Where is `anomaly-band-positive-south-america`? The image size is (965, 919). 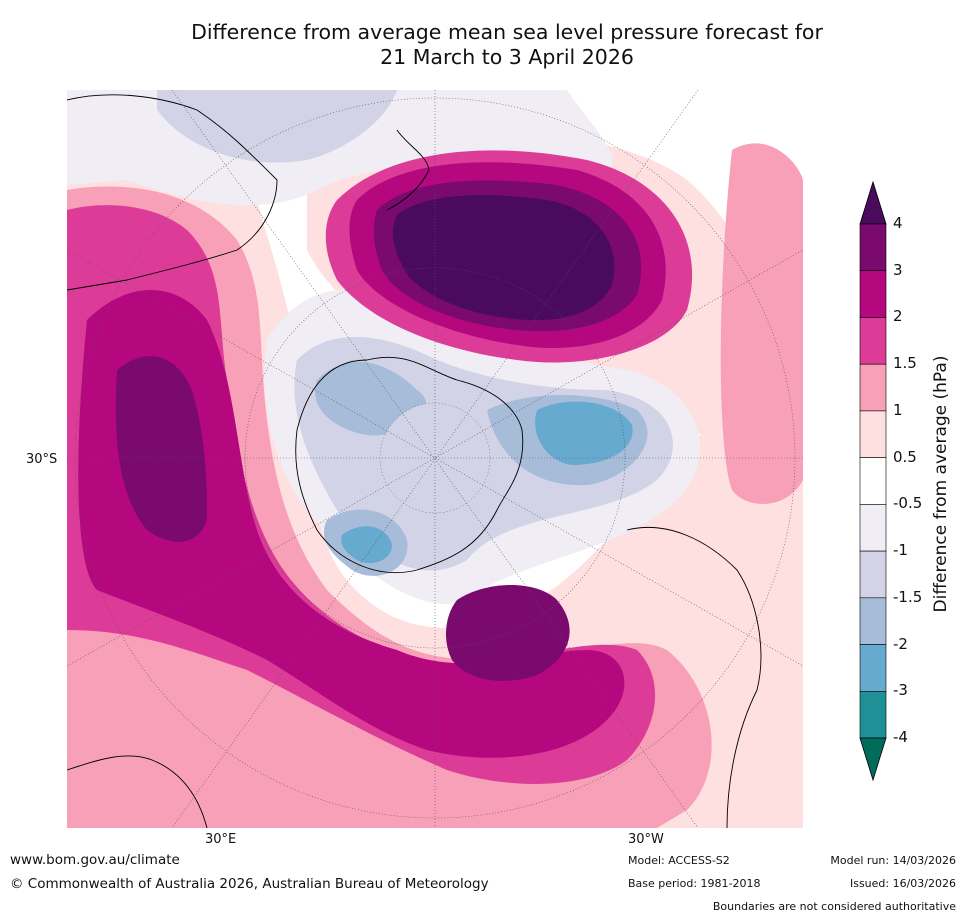
anomaly-band-positive-south-america is located at coordinates (761, 485).